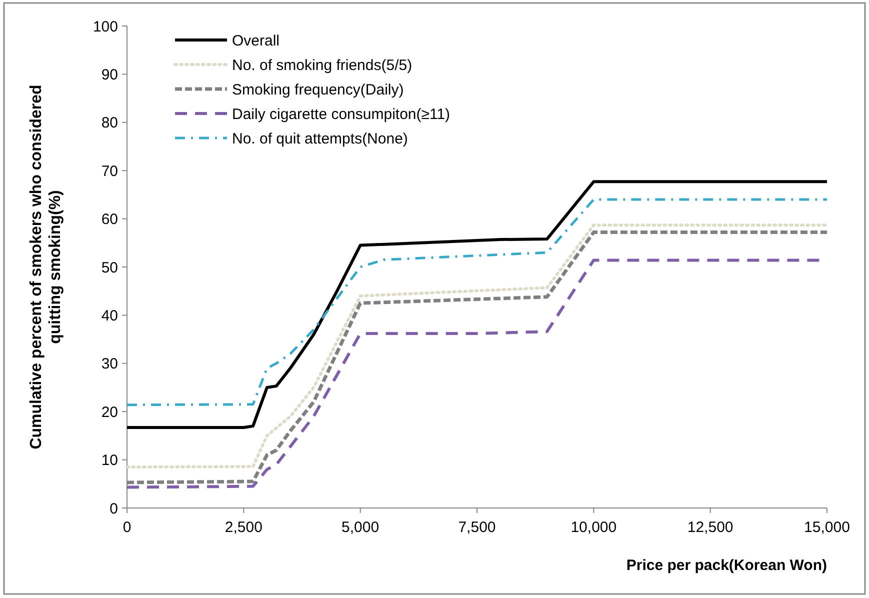  I want to click on y-tick-label: 70, so click(109, 171).